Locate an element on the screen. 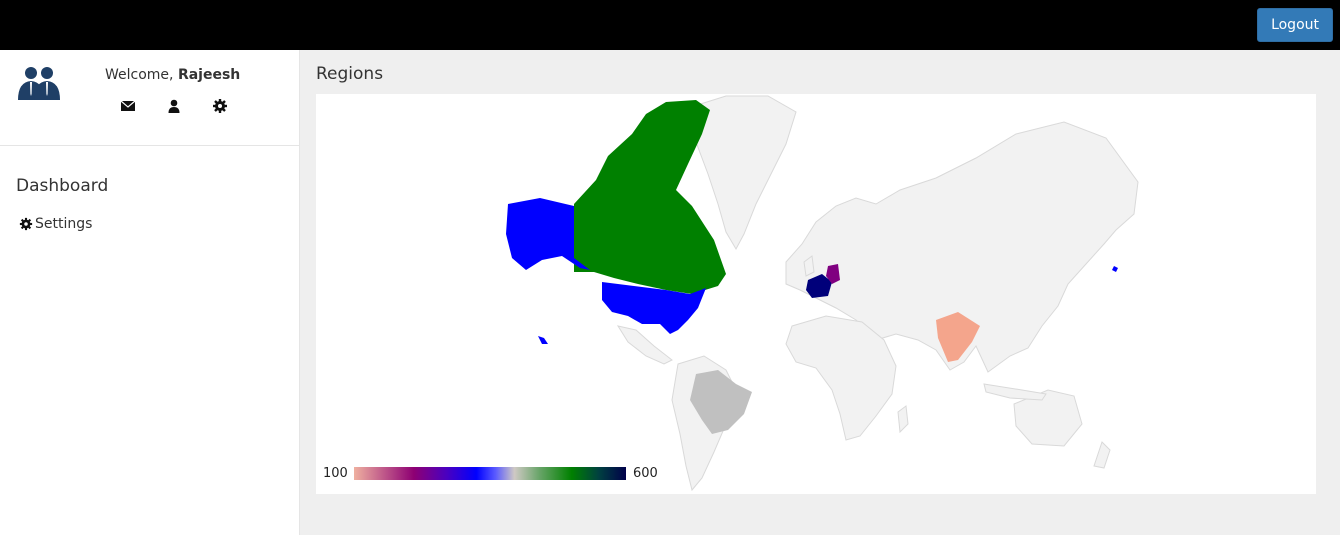  top-navbar: Logout is located at coordinates (670, 25).